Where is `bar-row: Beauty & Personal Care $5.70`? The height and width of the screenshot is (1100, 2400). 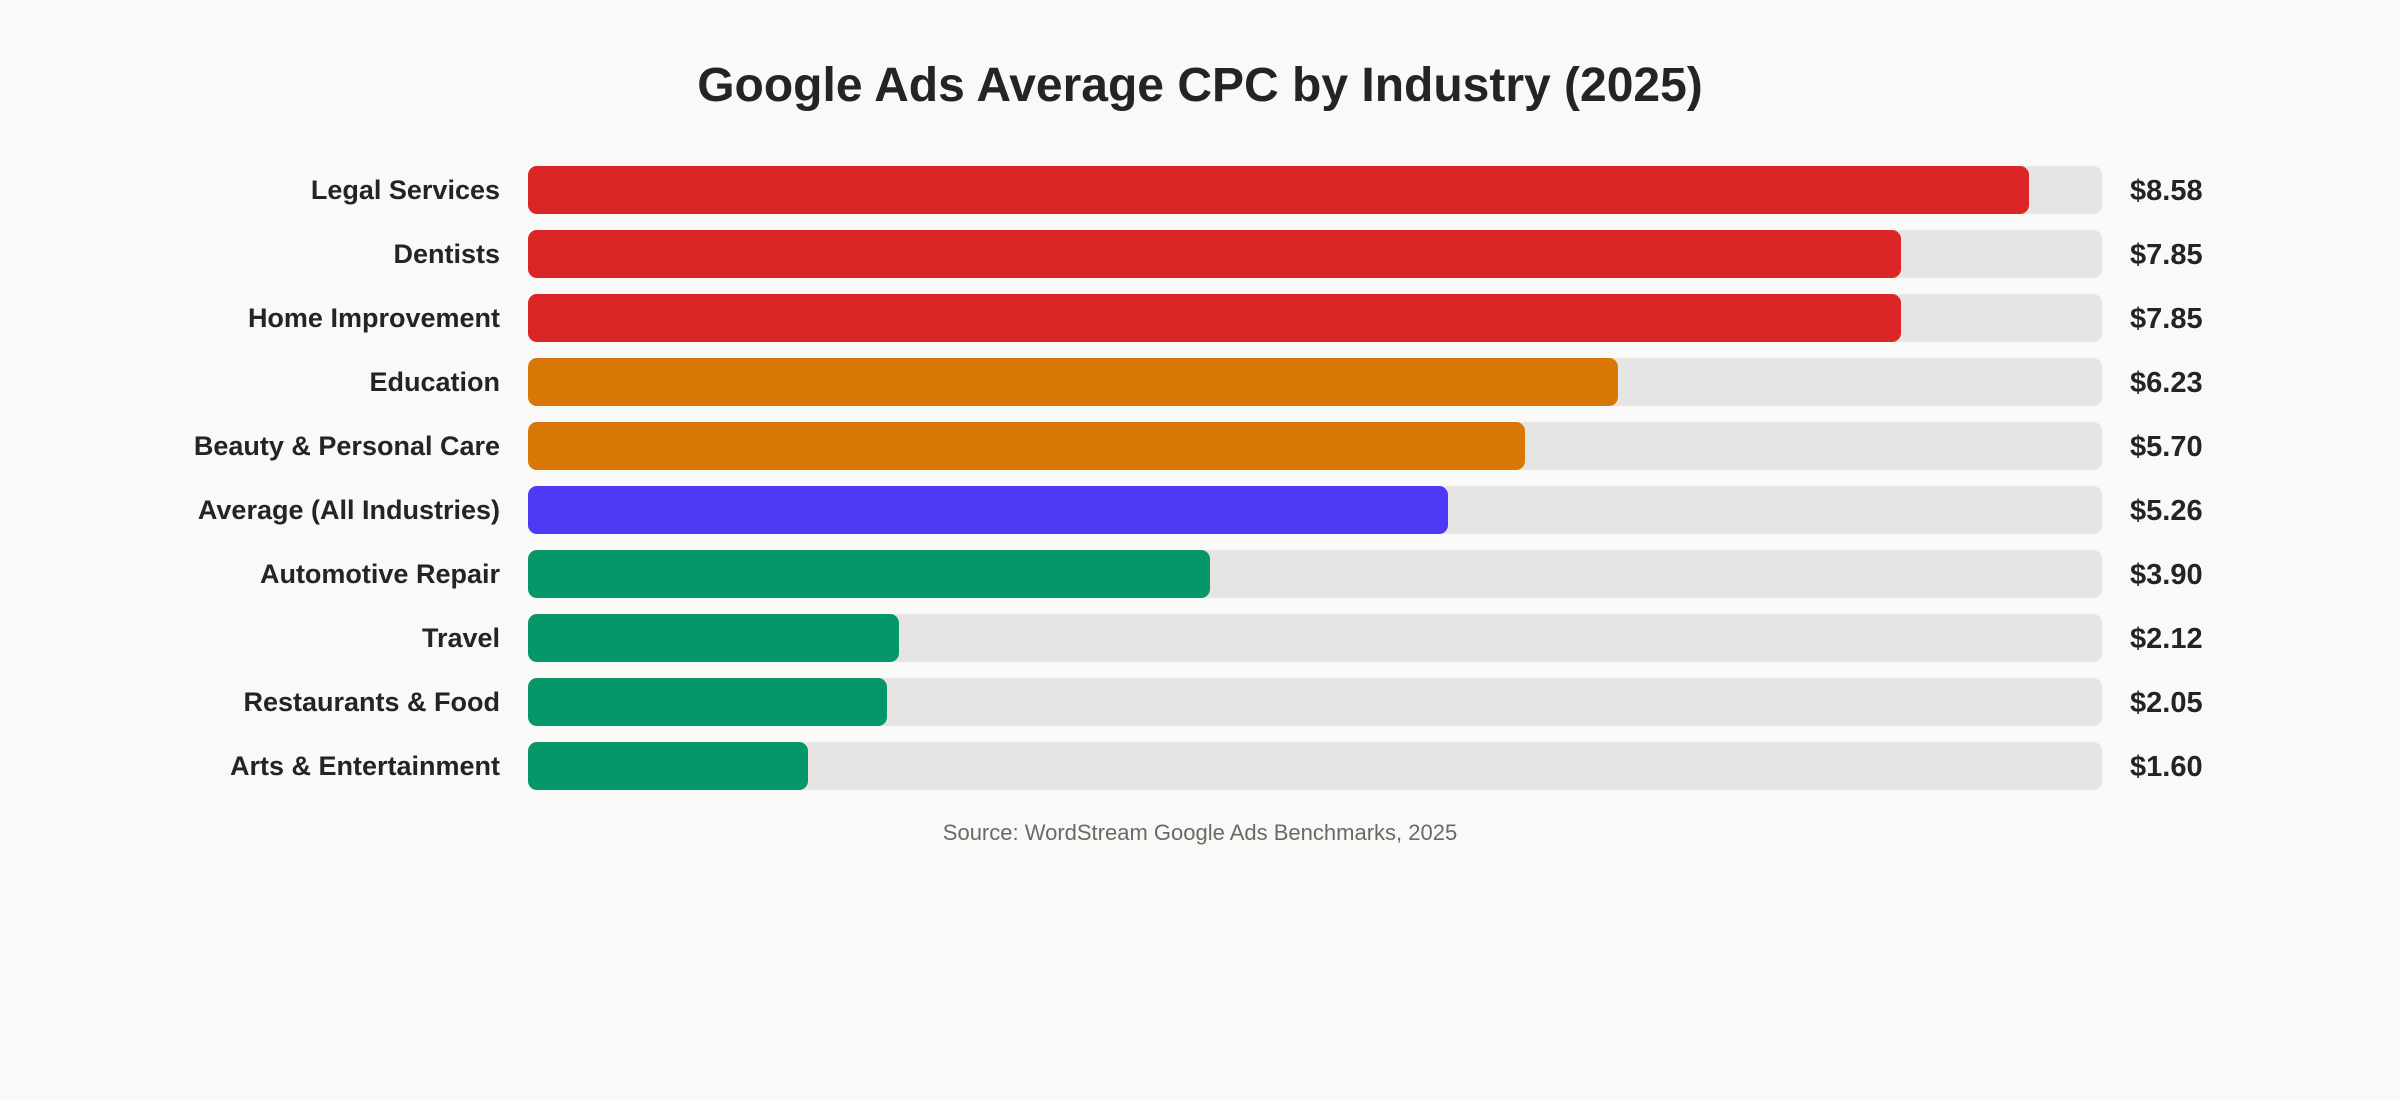 bar-row: Beauty & Personal Care $5.70 is located at coordinates (1200, 446).